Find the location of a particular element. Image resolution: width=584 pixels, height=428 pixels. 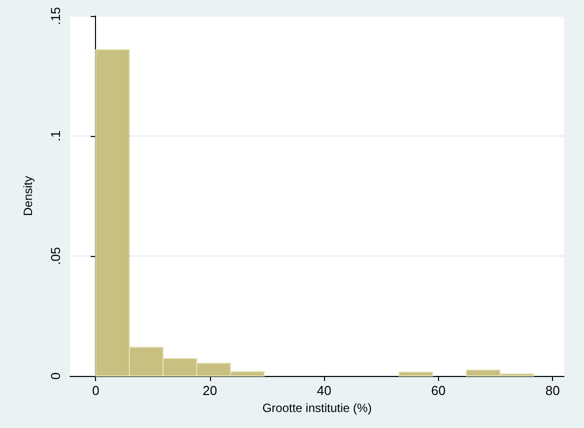

y-tick-label: .1 is located at coordinates (55, 136).